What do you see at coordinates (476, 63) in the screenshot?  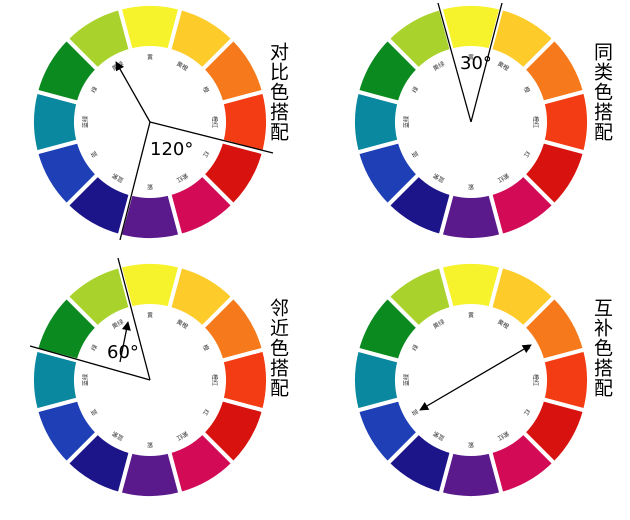 I see `angle-label: 30°` at bounding box center [476, 63].